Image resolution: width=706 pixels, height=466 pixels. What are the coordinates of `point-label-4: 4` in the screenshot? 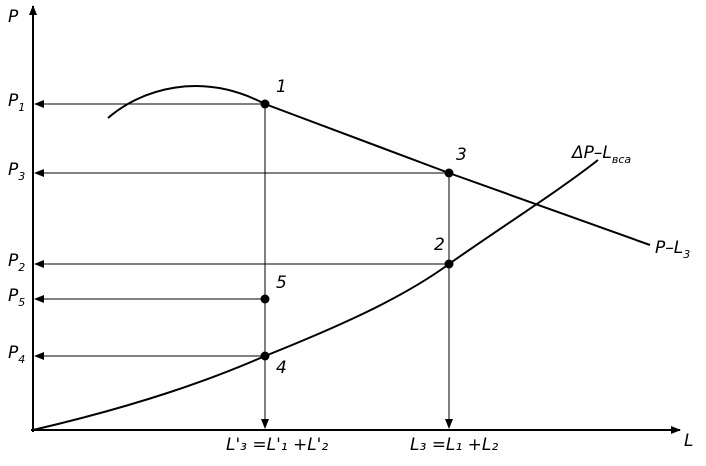 It's located at (281, 368).